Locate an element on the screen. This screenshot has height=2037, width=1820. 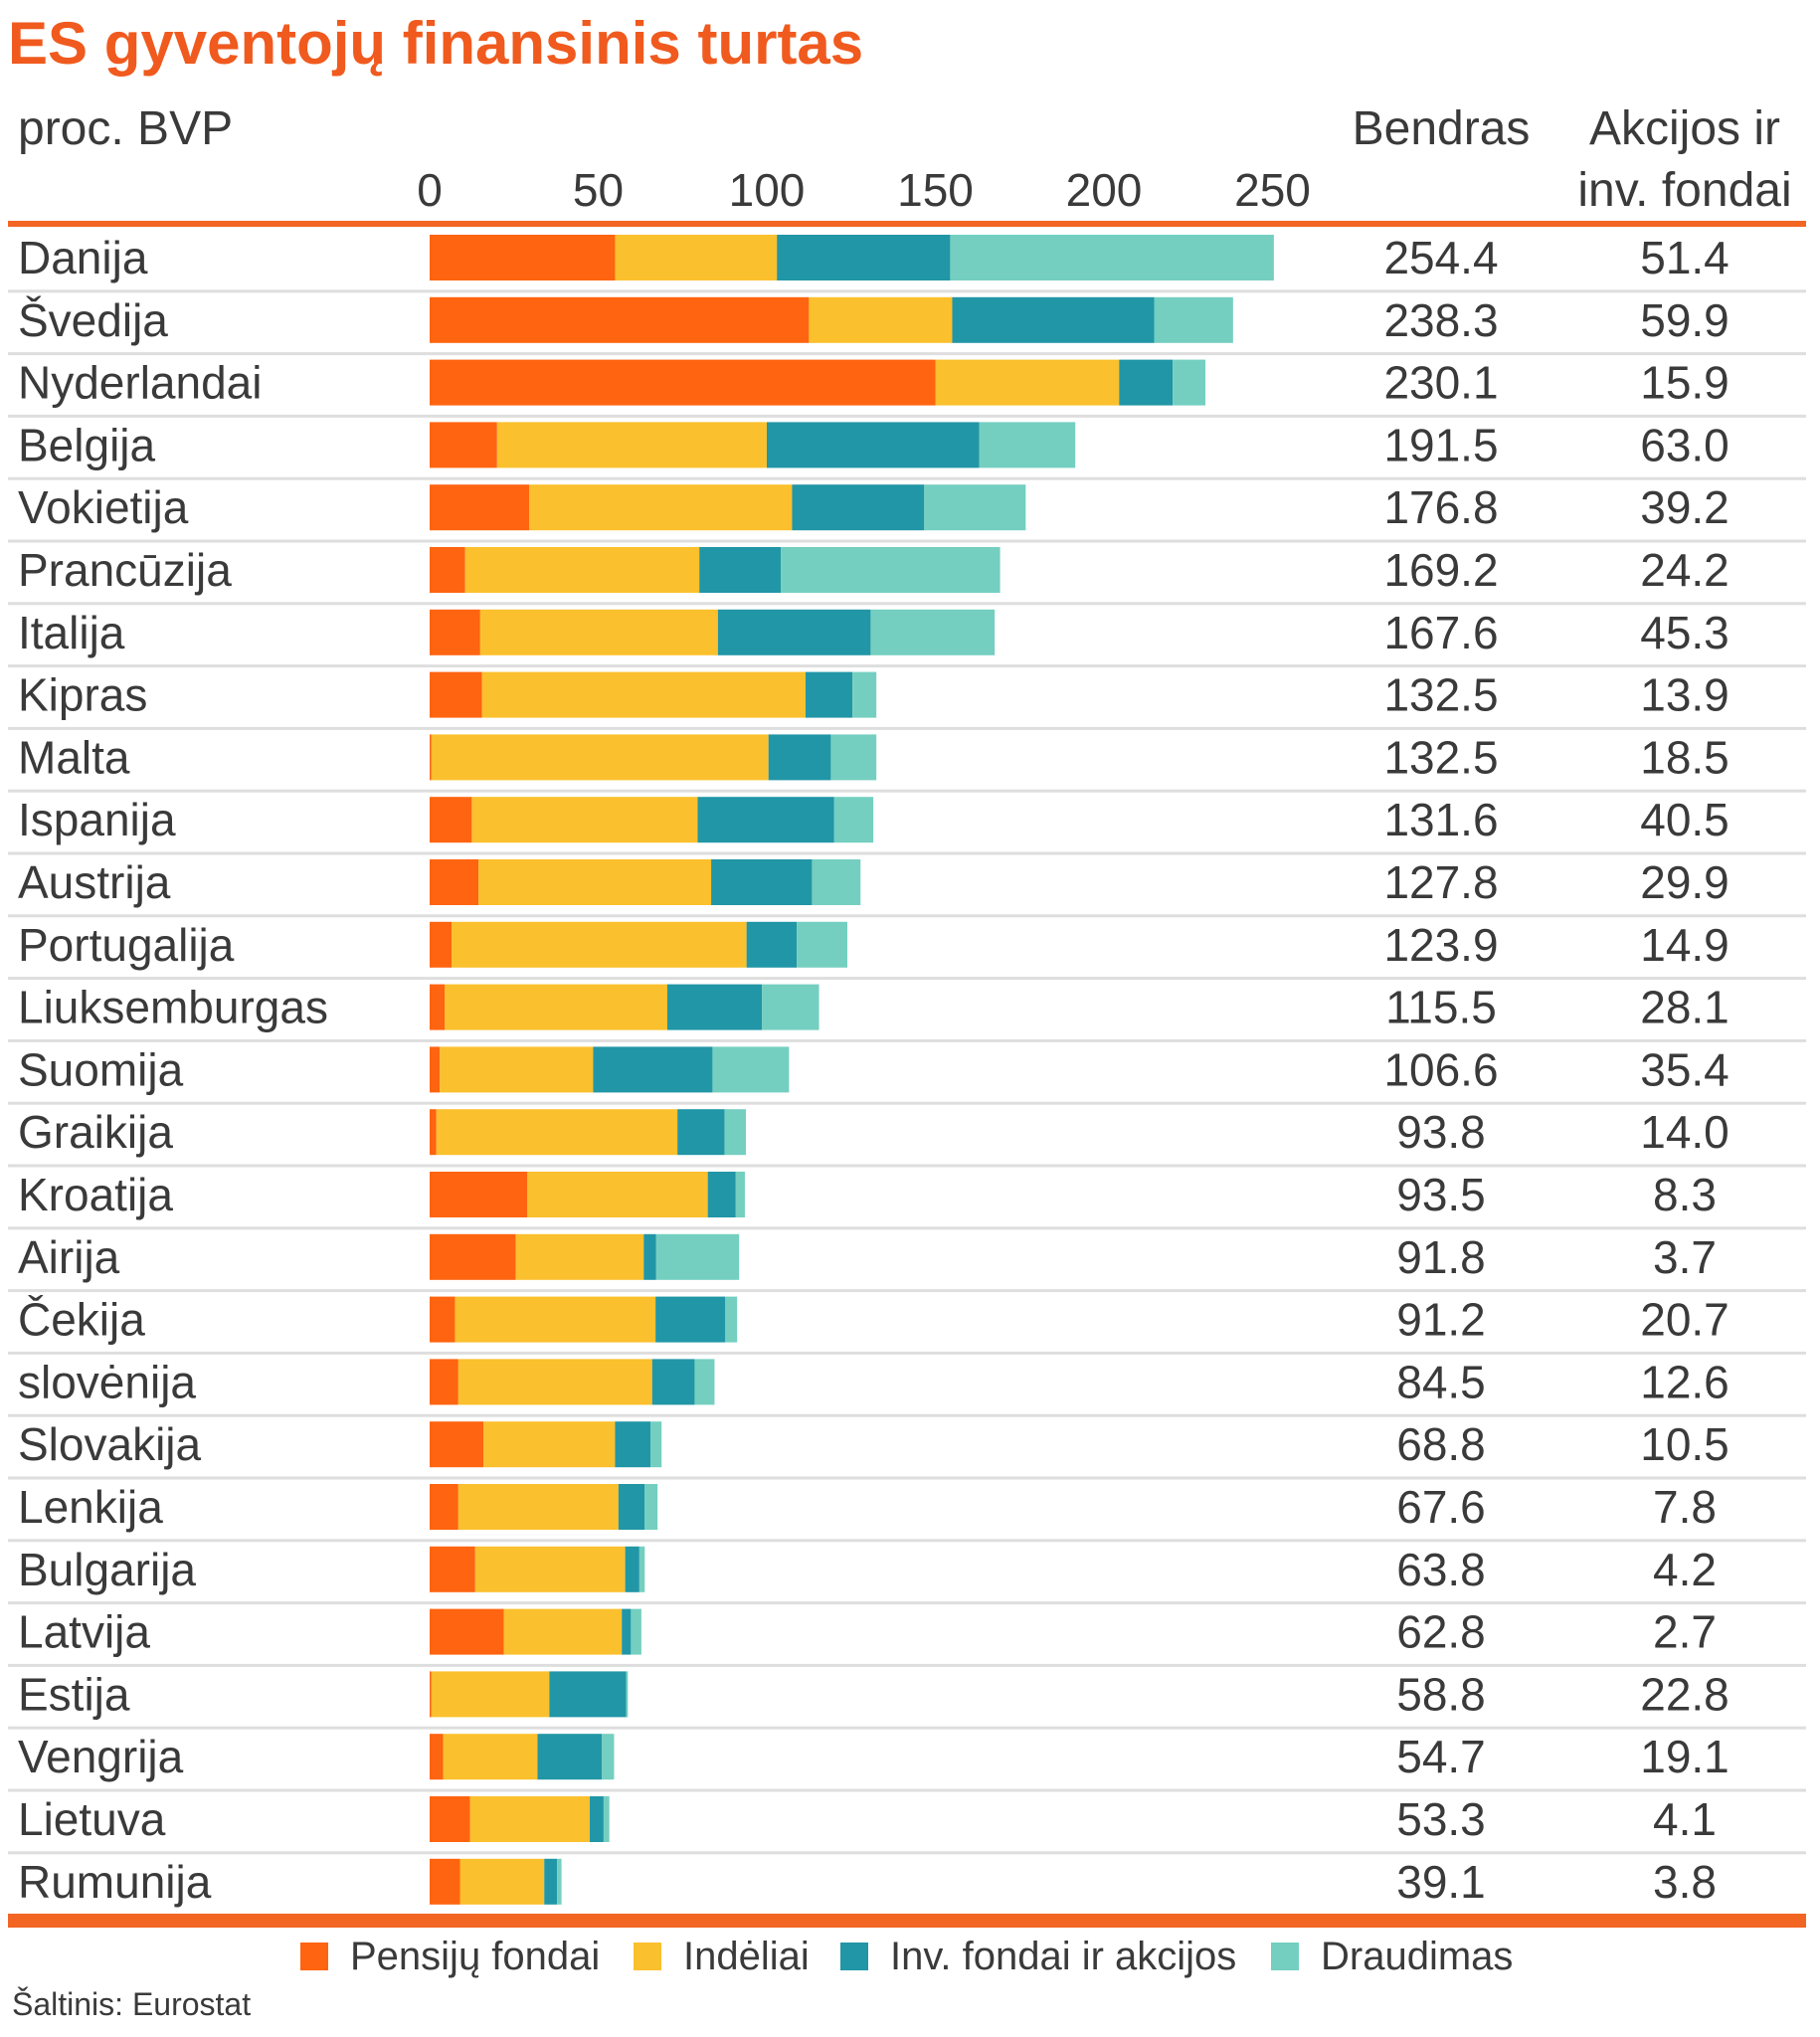
shares-funds-value: 3.8 is located at coordinates (1685, 1882).